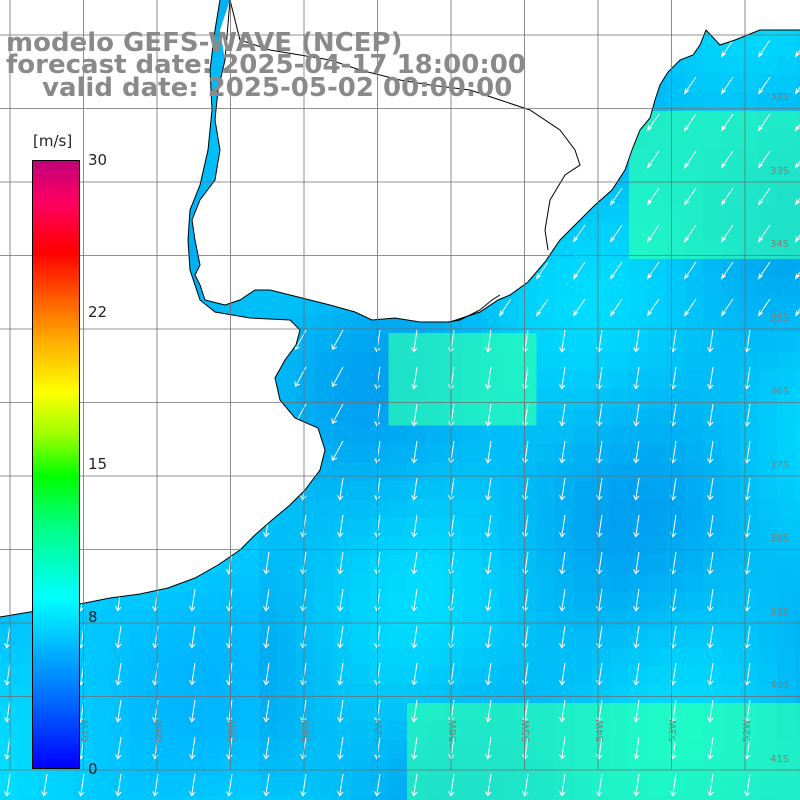 The height and width of the screenshot is (800, 800). Describe the element at coordinates (780, 171) in the screenshot. I see `lat-label: 33S` at that location.